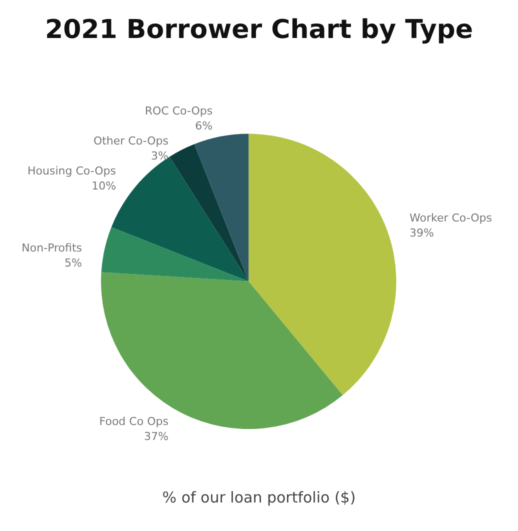 The image size is (518, 531). Describe the element at coordinates (259, 30) in the screenshot. I see `chart-title: 2021 Borrower Chart by Type` at that location.